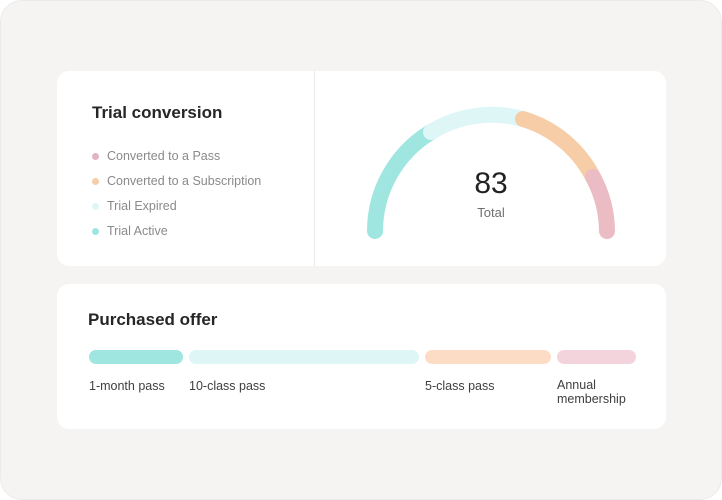 The height and width of the screenshot is (500, 722). Describe the element at coordinates (157, 112) in the screenshot. I see `trial-conversion-title: Trial conversion` at that location.